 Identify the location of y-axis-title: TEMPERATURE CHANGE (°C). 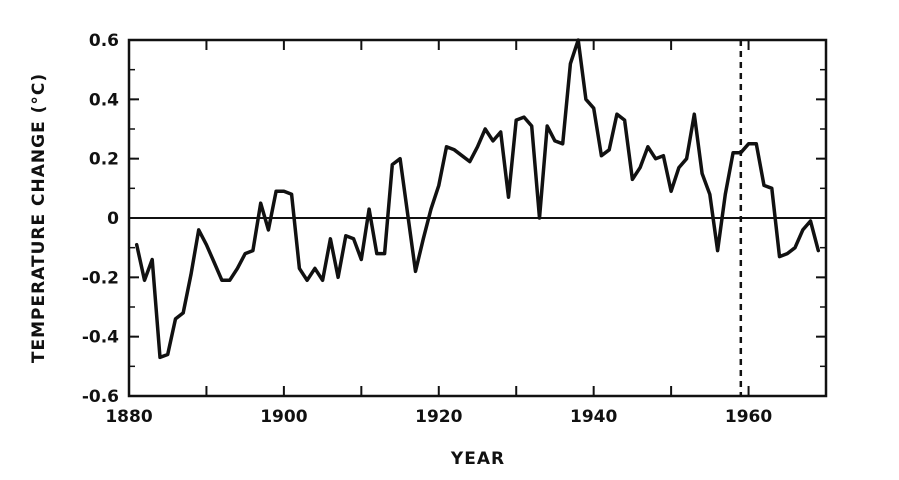
(39, 218).